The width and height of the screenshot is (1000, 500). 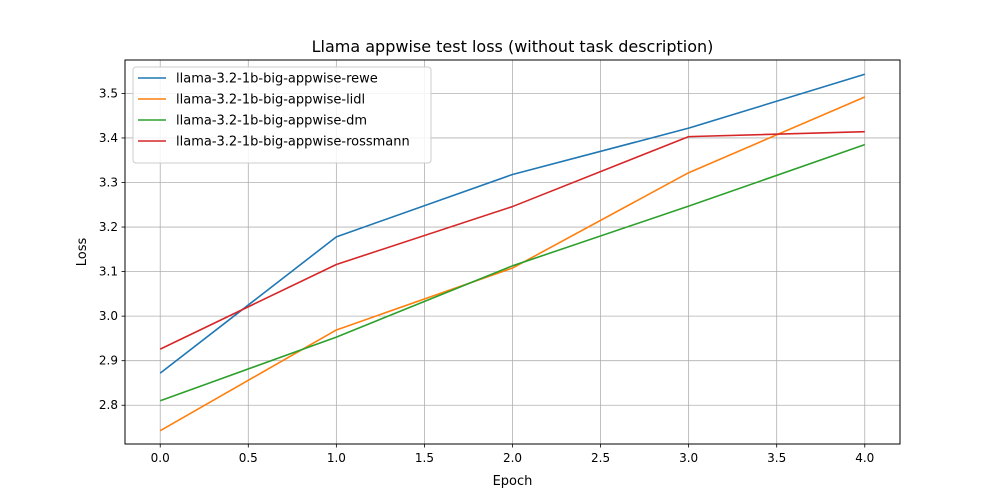 I want to click on x-tick-label: 0.0, so click(x=160, y=458).